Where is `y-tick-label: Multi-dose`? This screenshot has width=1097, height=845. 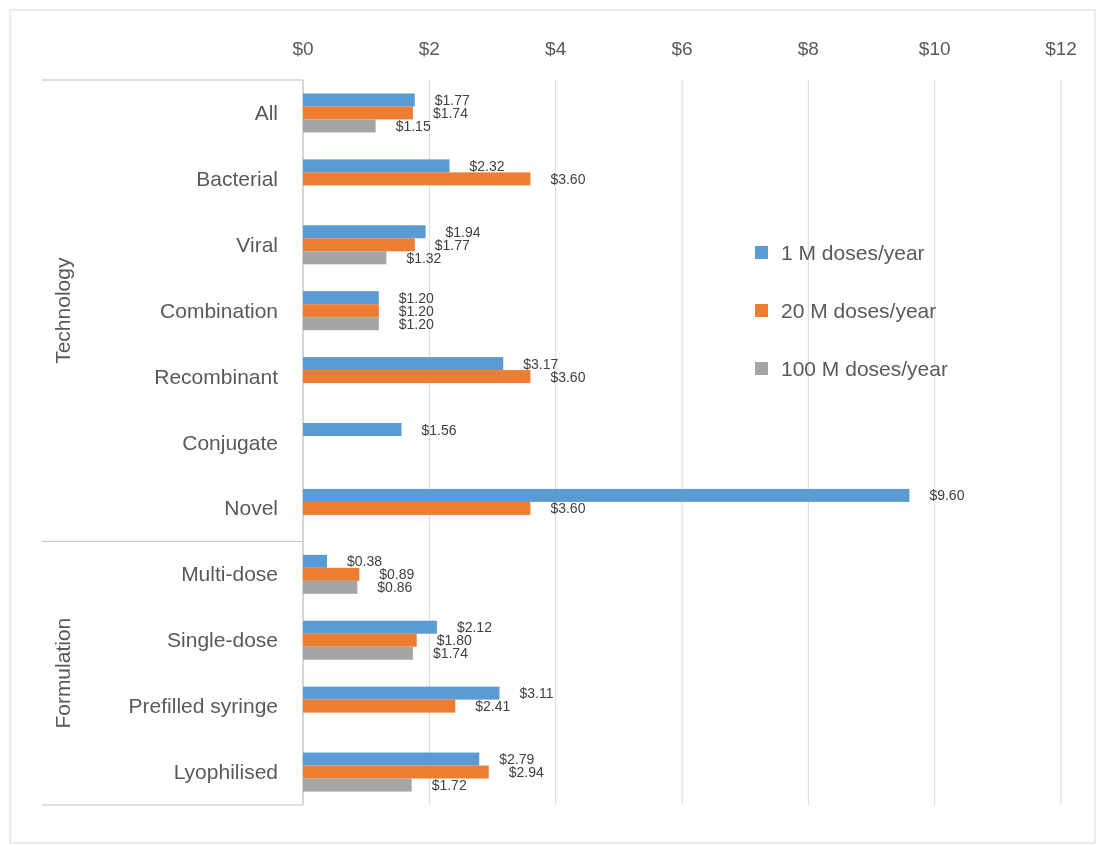
y-tick-label: Multi-dose is located at coordinates (229, 574).